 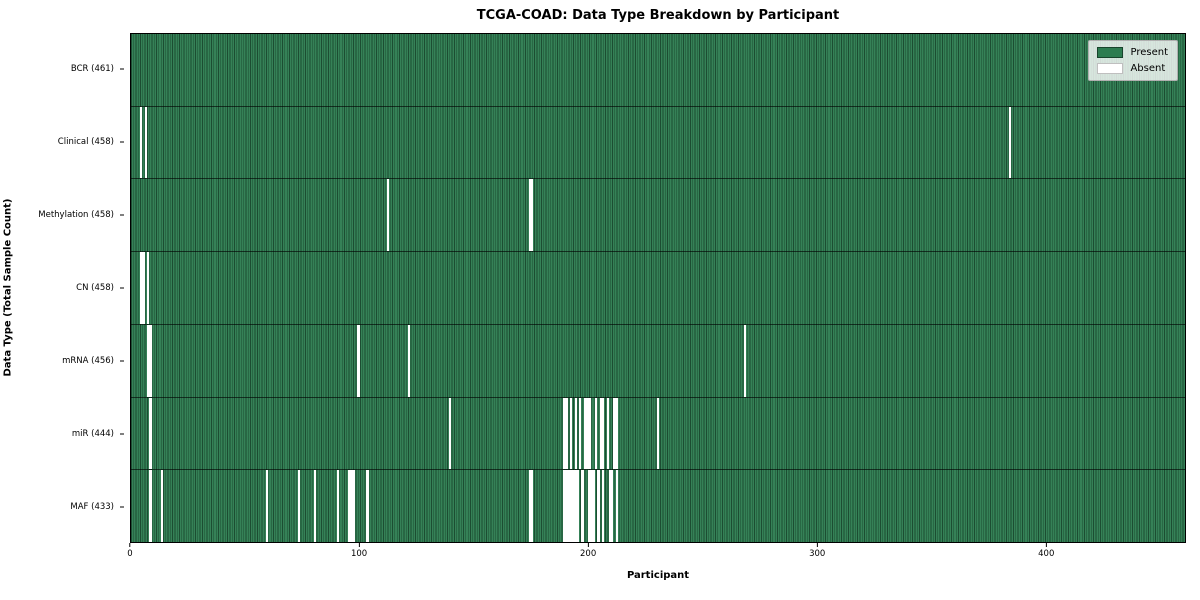 I want to click on x-axis-title: Participant, so click(x=658, y=575).